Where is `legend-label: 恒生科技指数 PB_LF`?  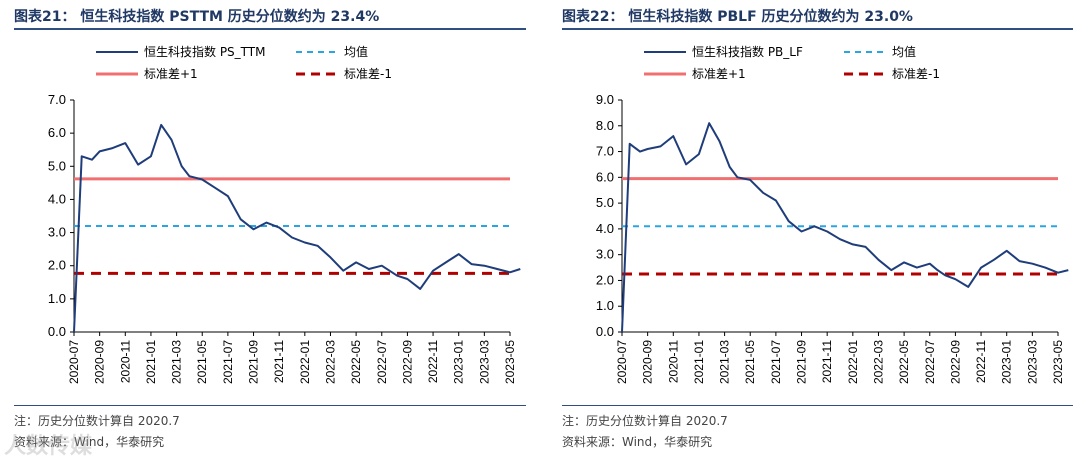
legend-label: 恒生科技指数 PB_LF is located at coordinates (747, 51).